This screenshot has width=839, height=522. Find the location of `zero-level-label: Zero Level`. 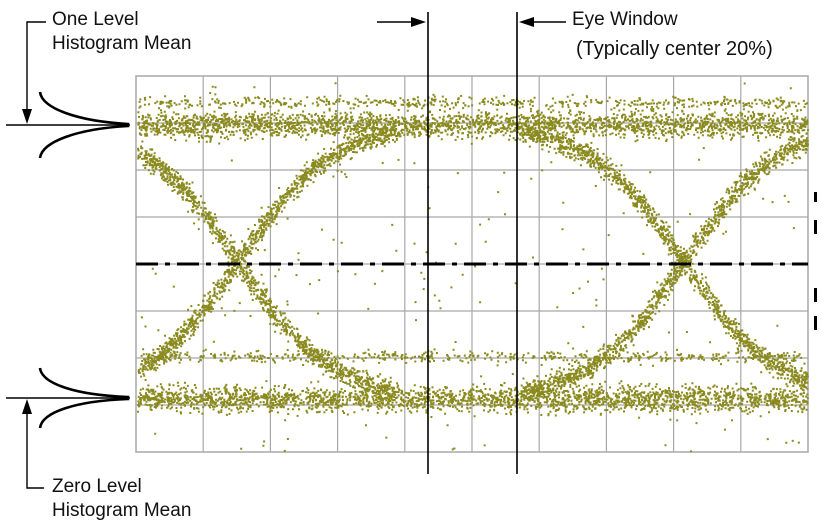

zero-level-label: Zero Level is located at coordinates (97, 486).